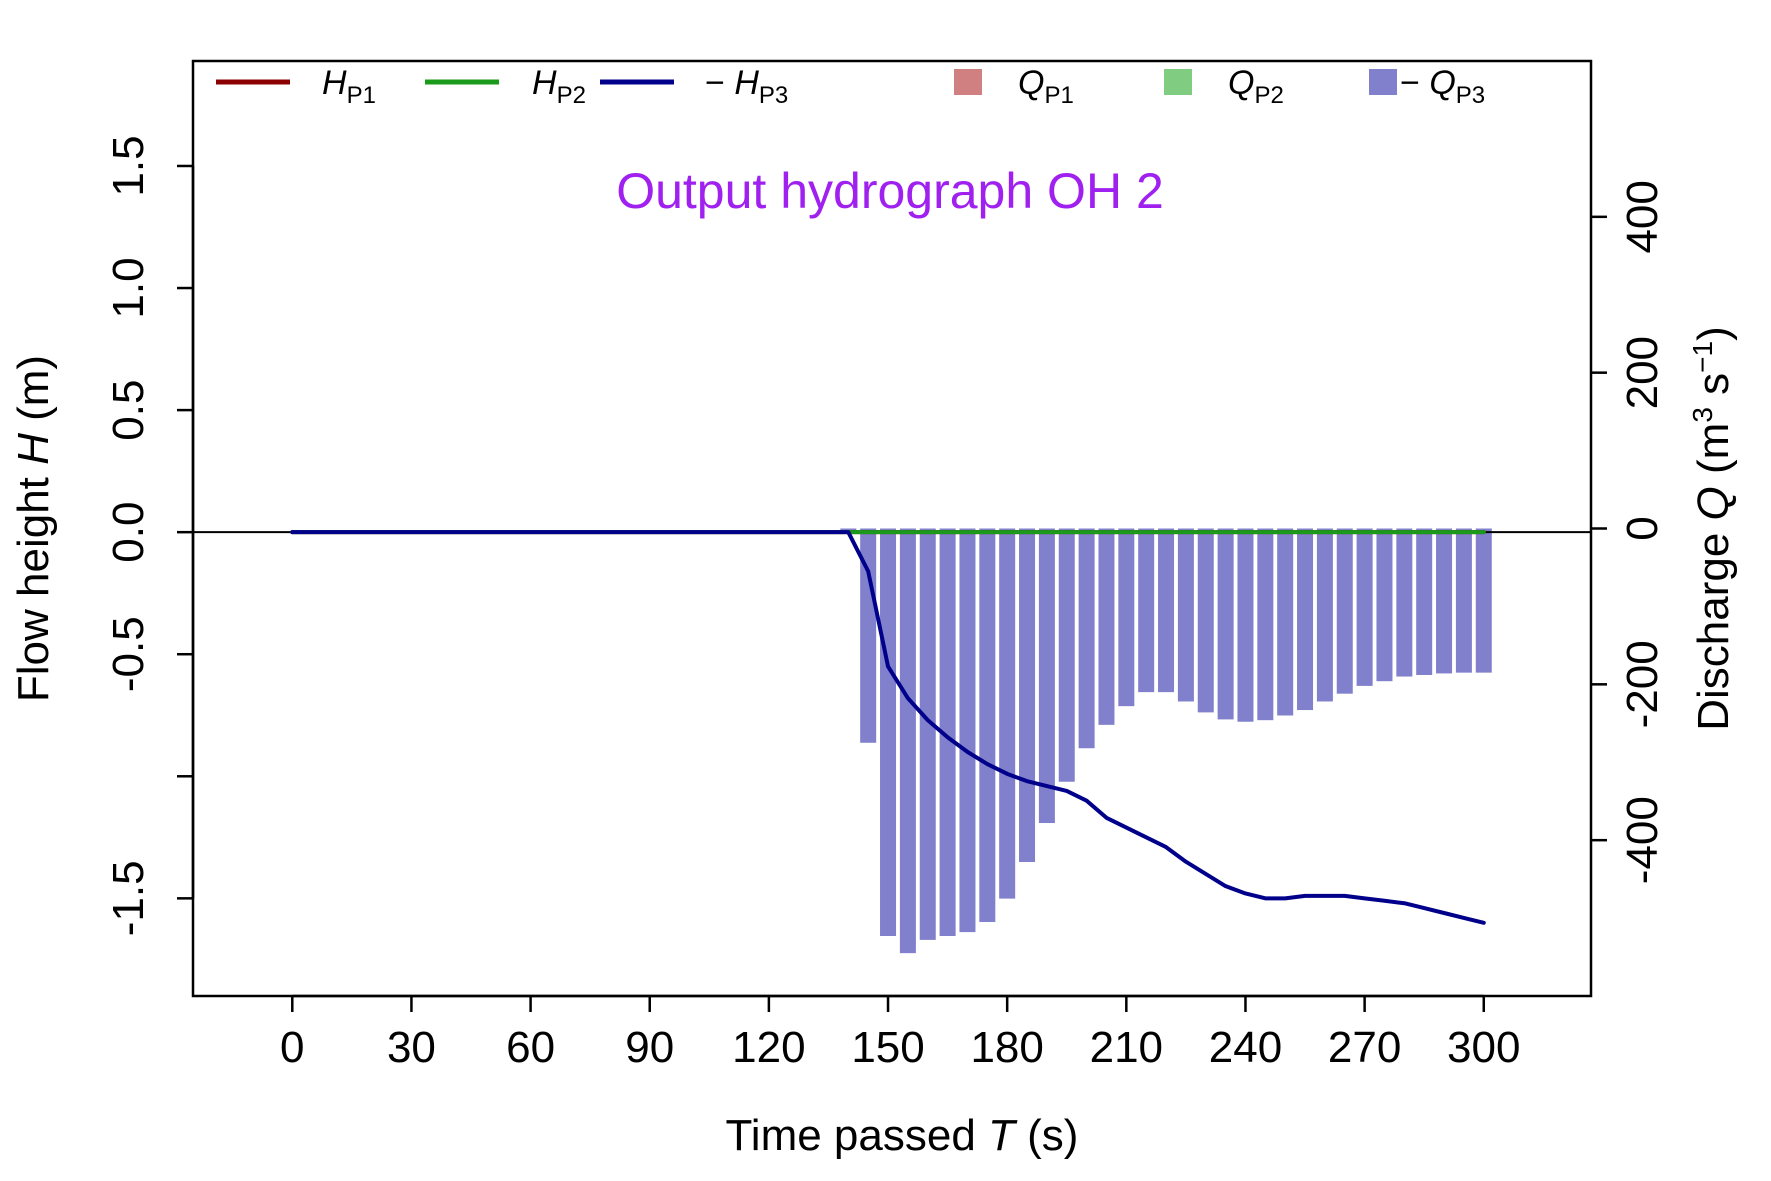  I want to click on y-right-tick-label: -200, so click(1642, 684).